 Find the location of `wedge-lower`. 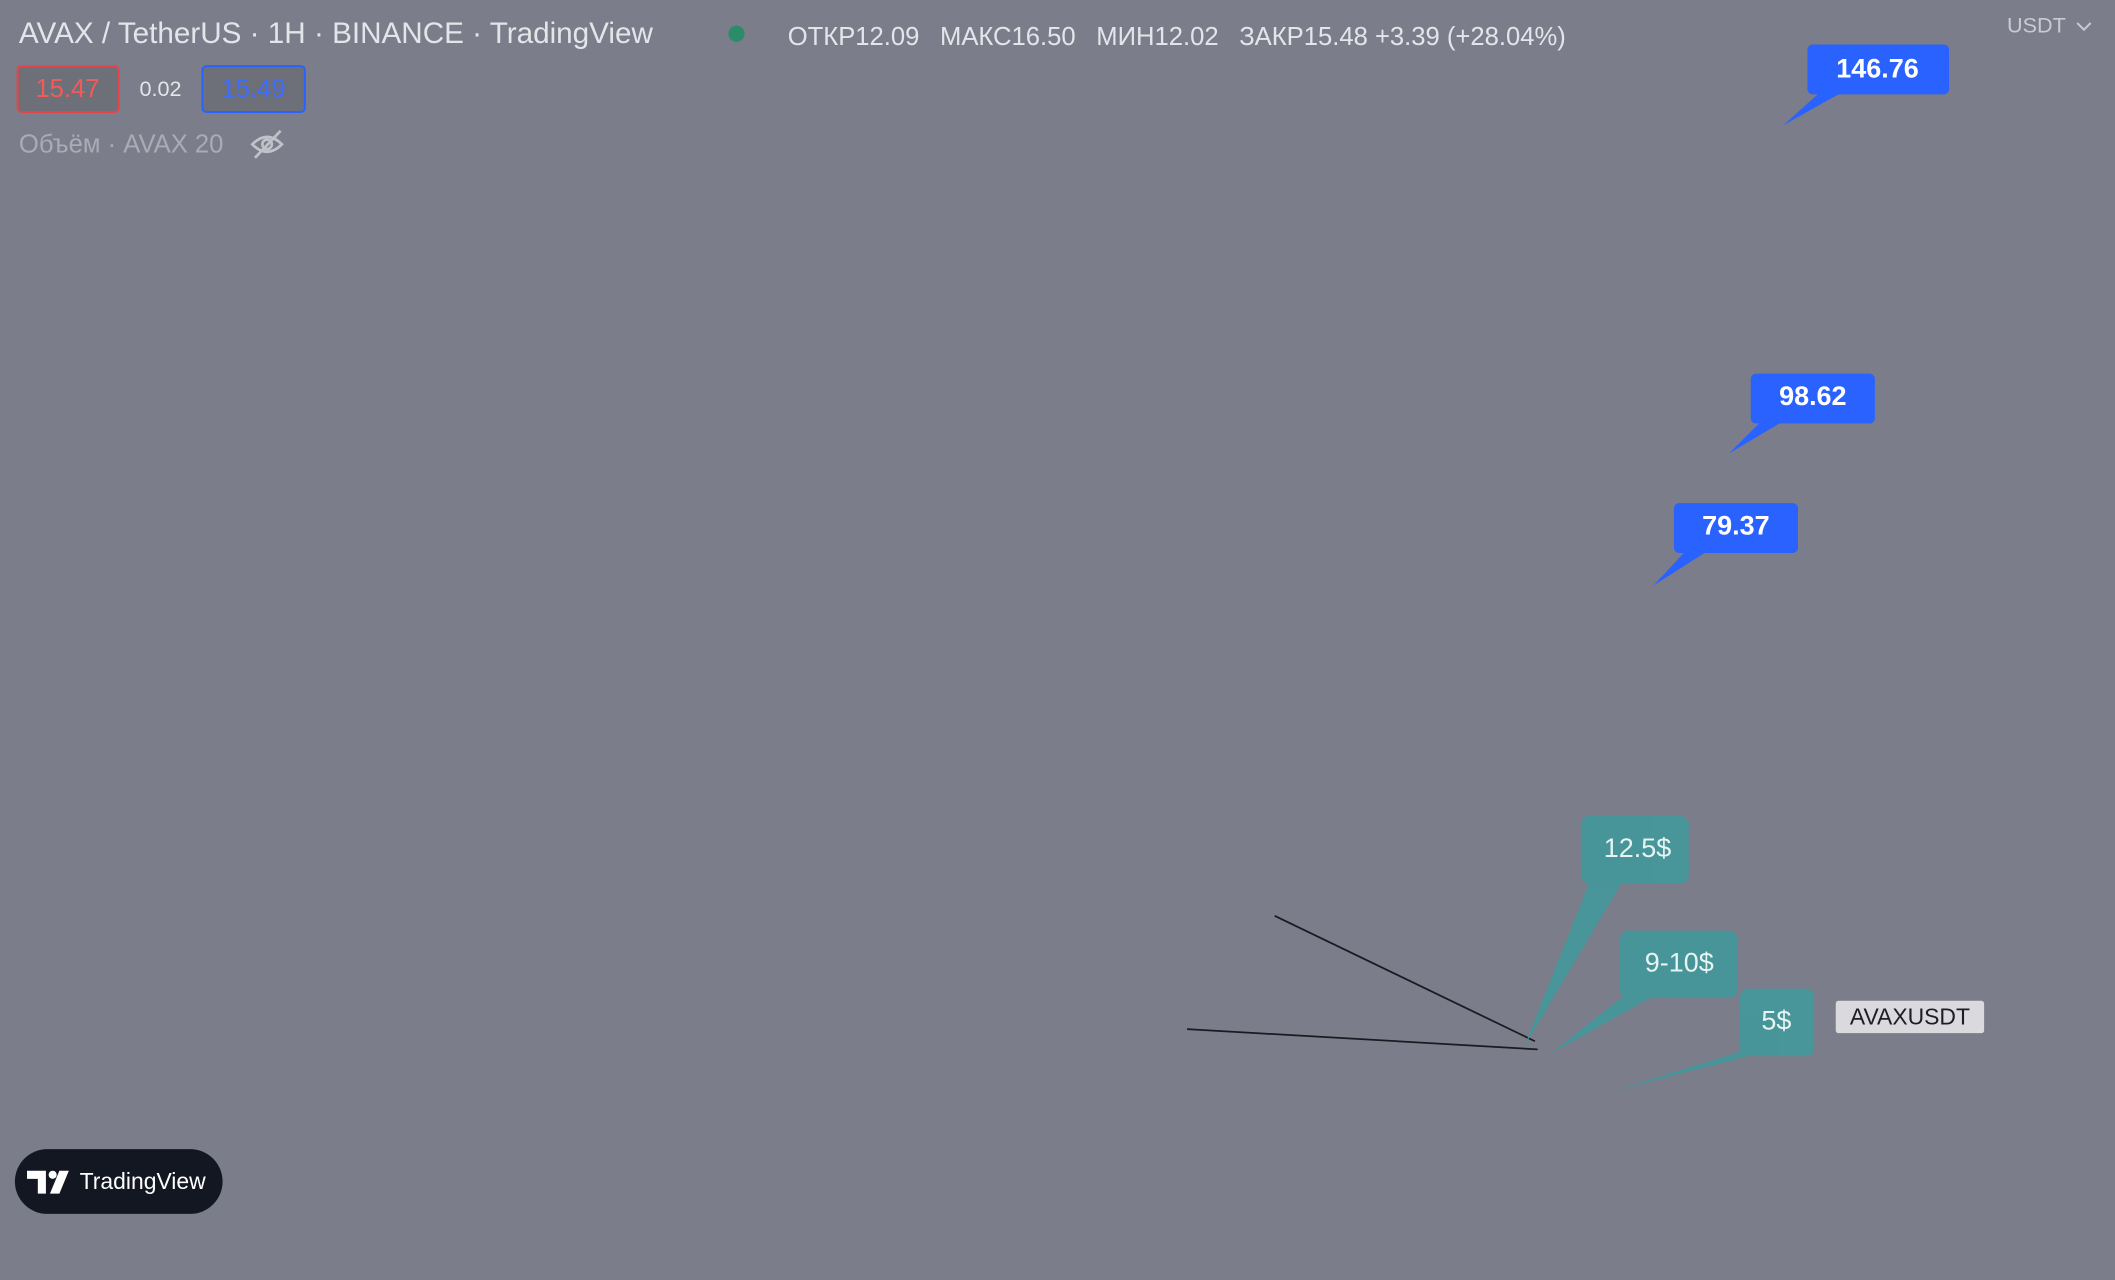

wedge-lower is located at coordinates (1362, 1039).